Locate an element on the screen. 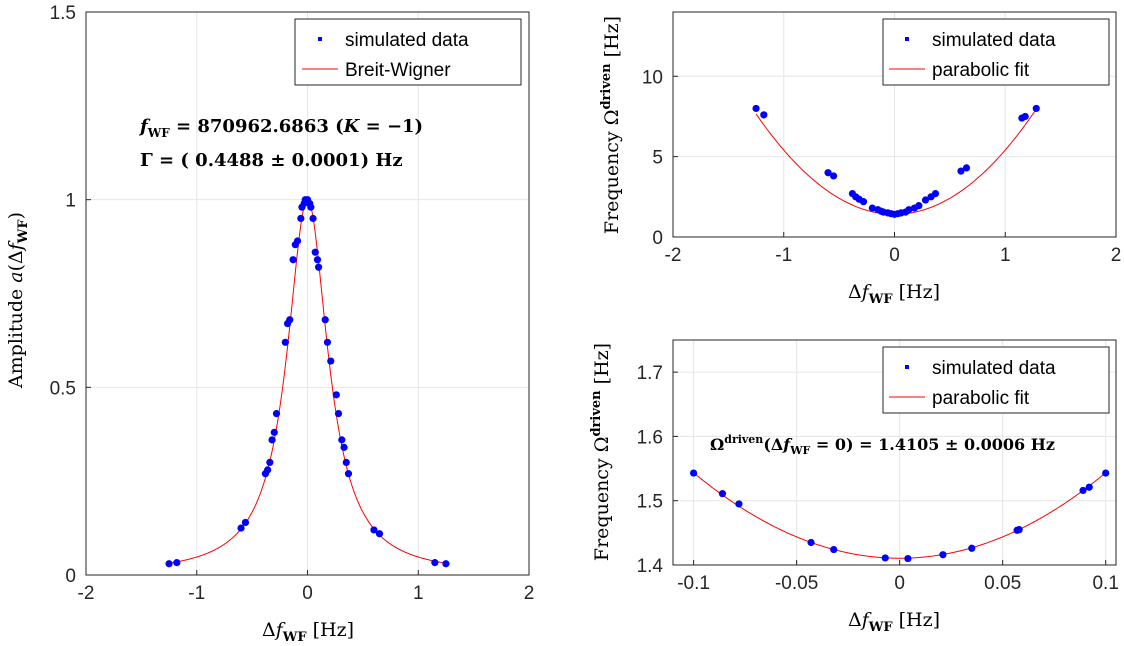 The width and height of the screenshot is (1124, 646). tr-data-points is located at coordinates (896, 161).